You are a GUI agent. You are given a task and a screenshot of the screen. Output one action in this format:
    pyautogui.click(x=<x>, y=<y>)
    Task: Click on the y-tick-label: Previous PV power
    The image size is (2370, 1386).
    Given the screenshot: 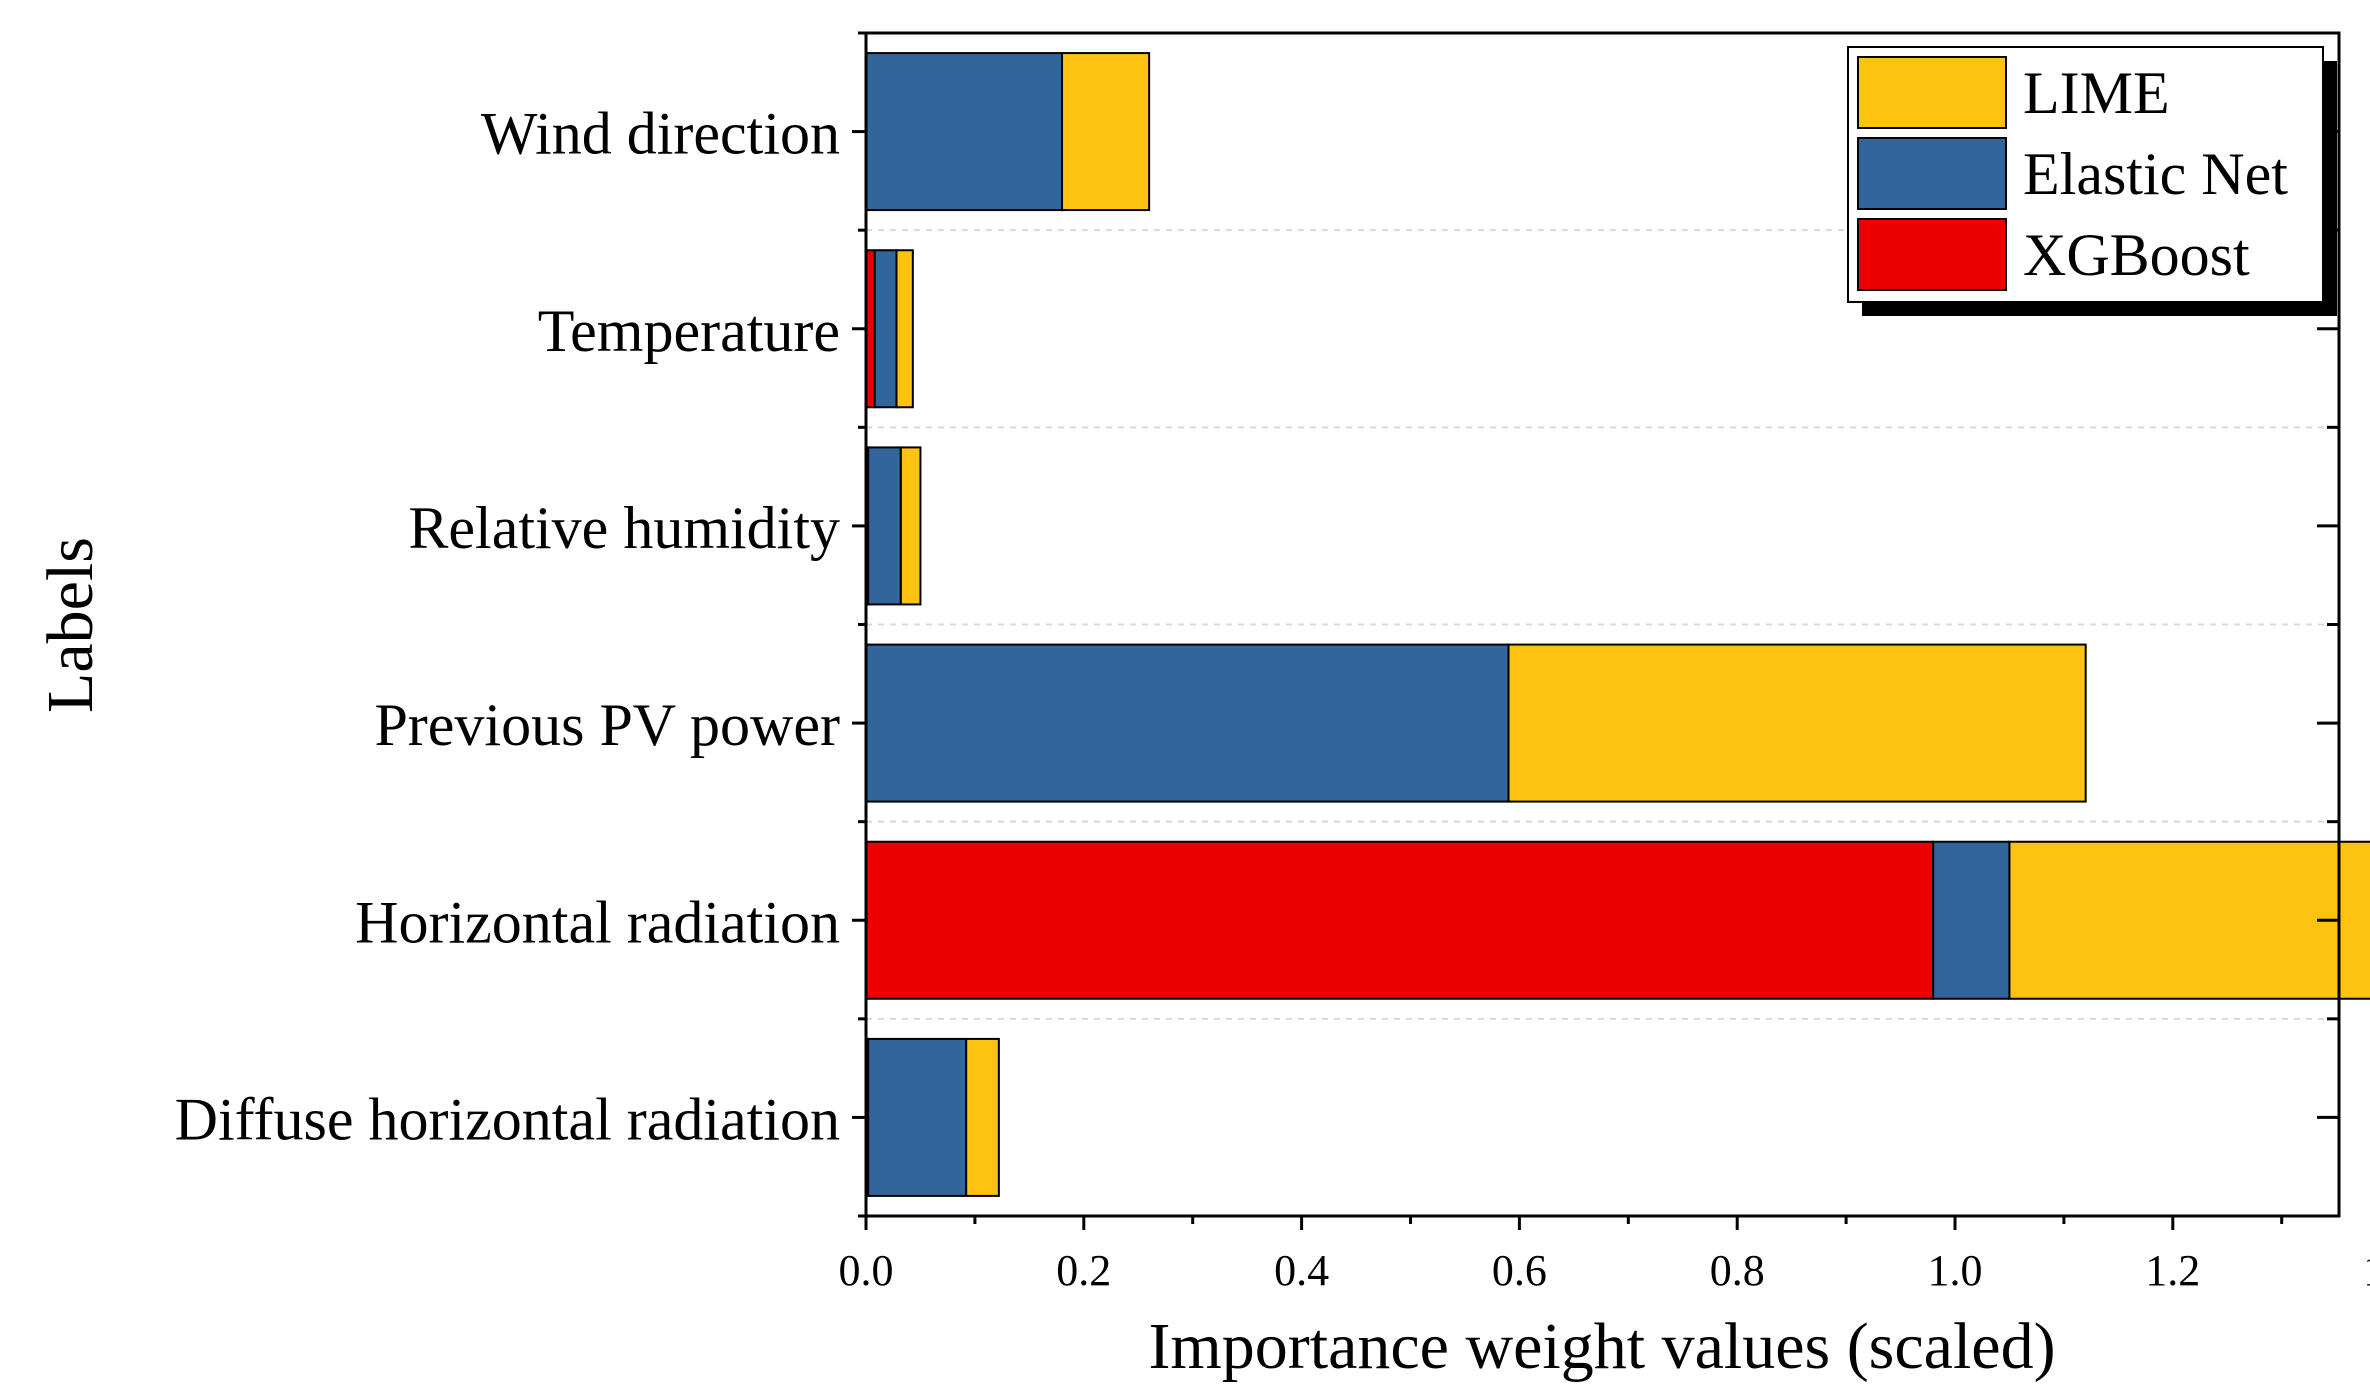 What is the action you would take?
    pyautogui.click(x=607, y=725)
    